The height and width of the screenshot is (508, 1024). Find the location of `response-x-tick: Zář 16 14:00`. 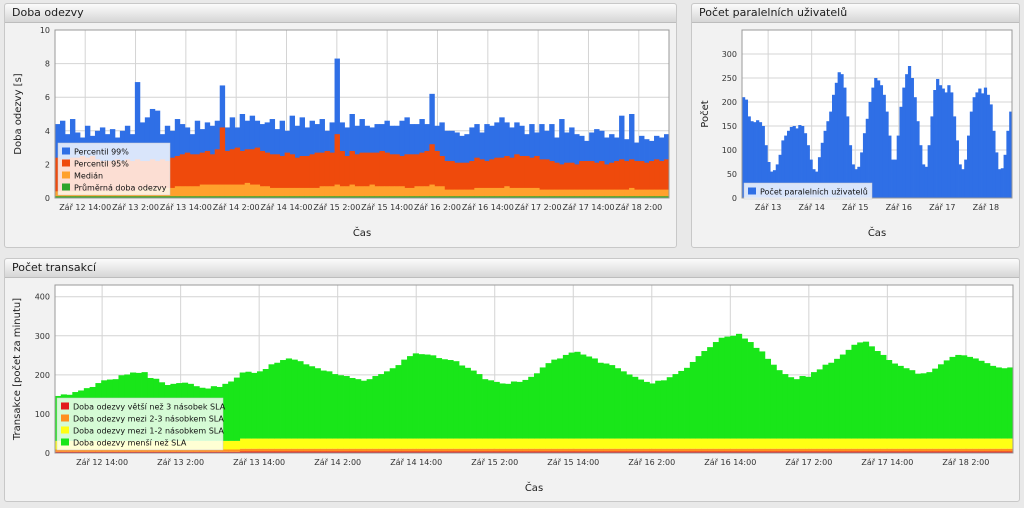

response-x-tick: Zář 16 14:00 is located at coordinates (488, 207).